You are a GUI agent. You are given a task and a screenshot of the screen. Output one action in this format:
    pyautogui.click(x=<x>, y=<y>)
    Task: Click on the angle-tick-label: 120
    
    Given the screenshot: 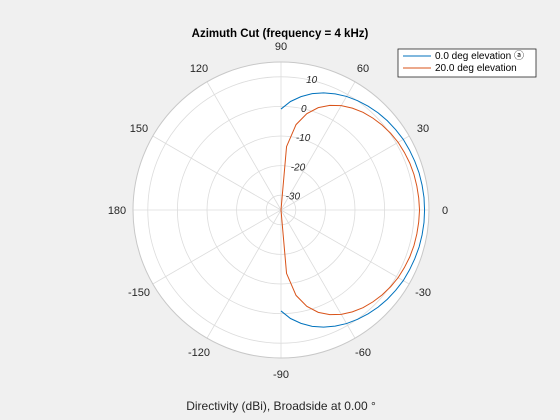 What is the action you would take?
    pyautogui.click(x=199, y=69)
    